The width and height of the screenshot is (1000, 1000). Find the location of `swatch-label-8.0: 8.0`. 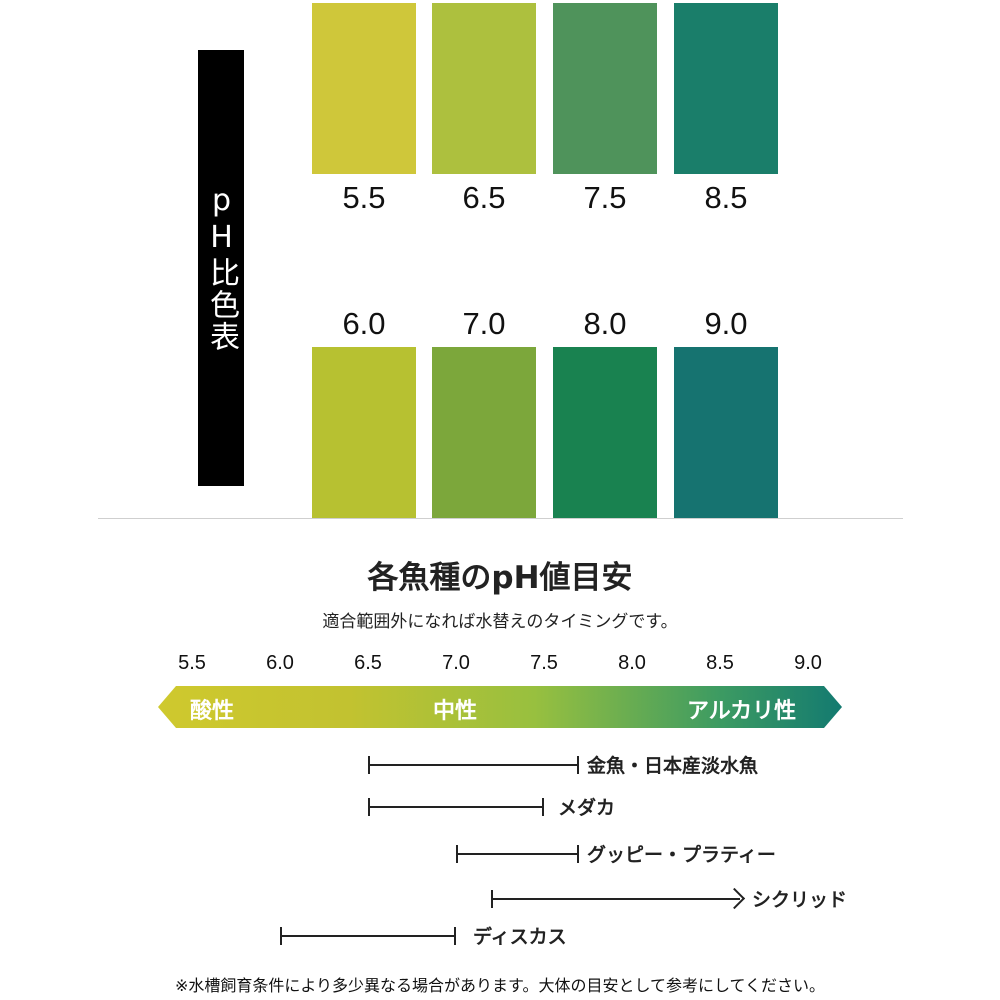

swatch-label-8.0: 8.0 is located at coordinates (605, 323).